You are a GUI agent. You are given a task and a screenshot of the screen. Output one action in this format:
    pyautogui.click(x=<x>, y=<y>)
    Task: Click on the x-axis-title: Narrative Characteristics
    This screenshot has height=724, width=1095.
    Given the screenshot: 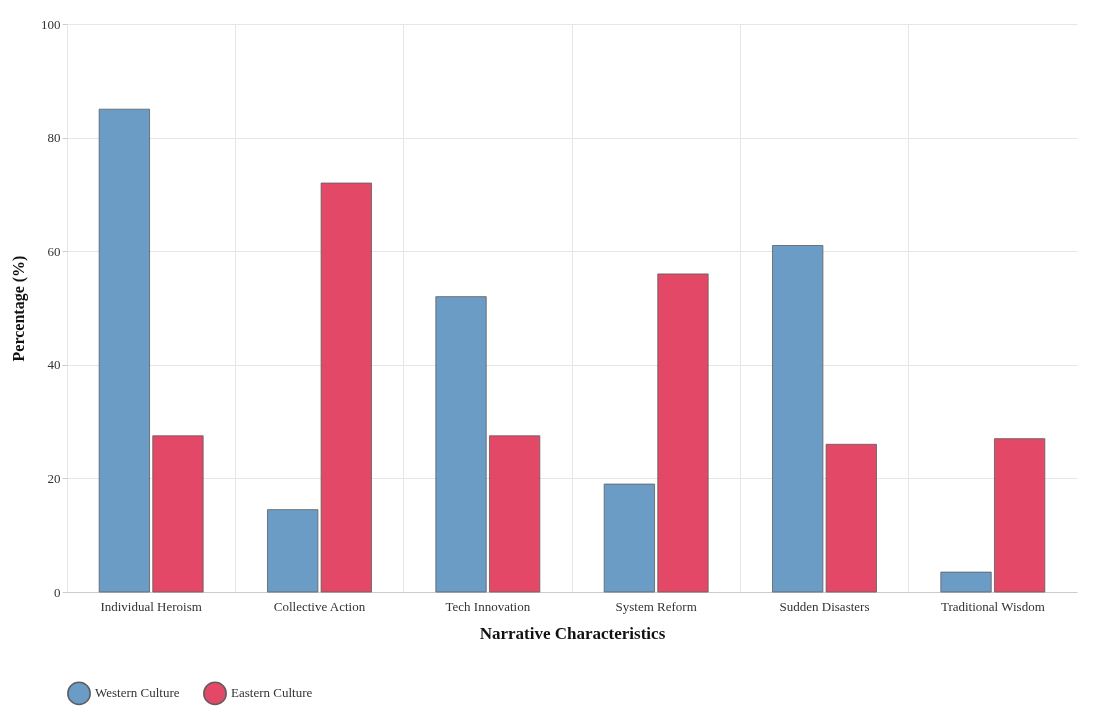 What is the action you would take?
    pyautogui.click(x=572, y=633)
    